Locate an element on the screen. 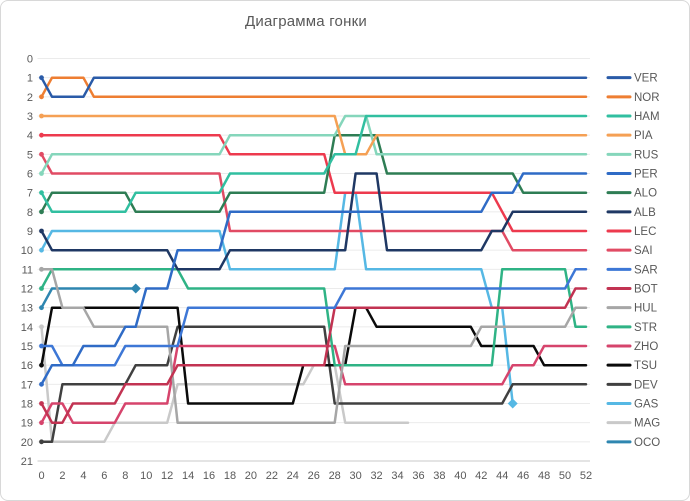 This screenshot has height=501, width=690. legend-label-NOR: NOR is located at coordinates (647, 98).